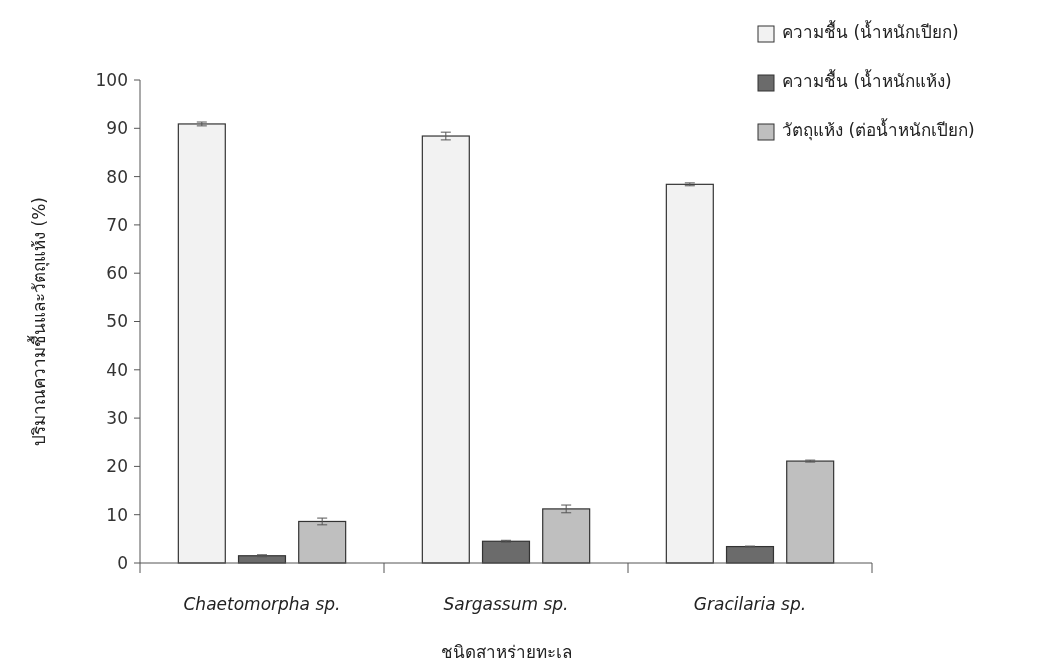 The width and height of the screenshot is (1057, 667). I want to click on y-tick-label: 80, so click(117, 176).